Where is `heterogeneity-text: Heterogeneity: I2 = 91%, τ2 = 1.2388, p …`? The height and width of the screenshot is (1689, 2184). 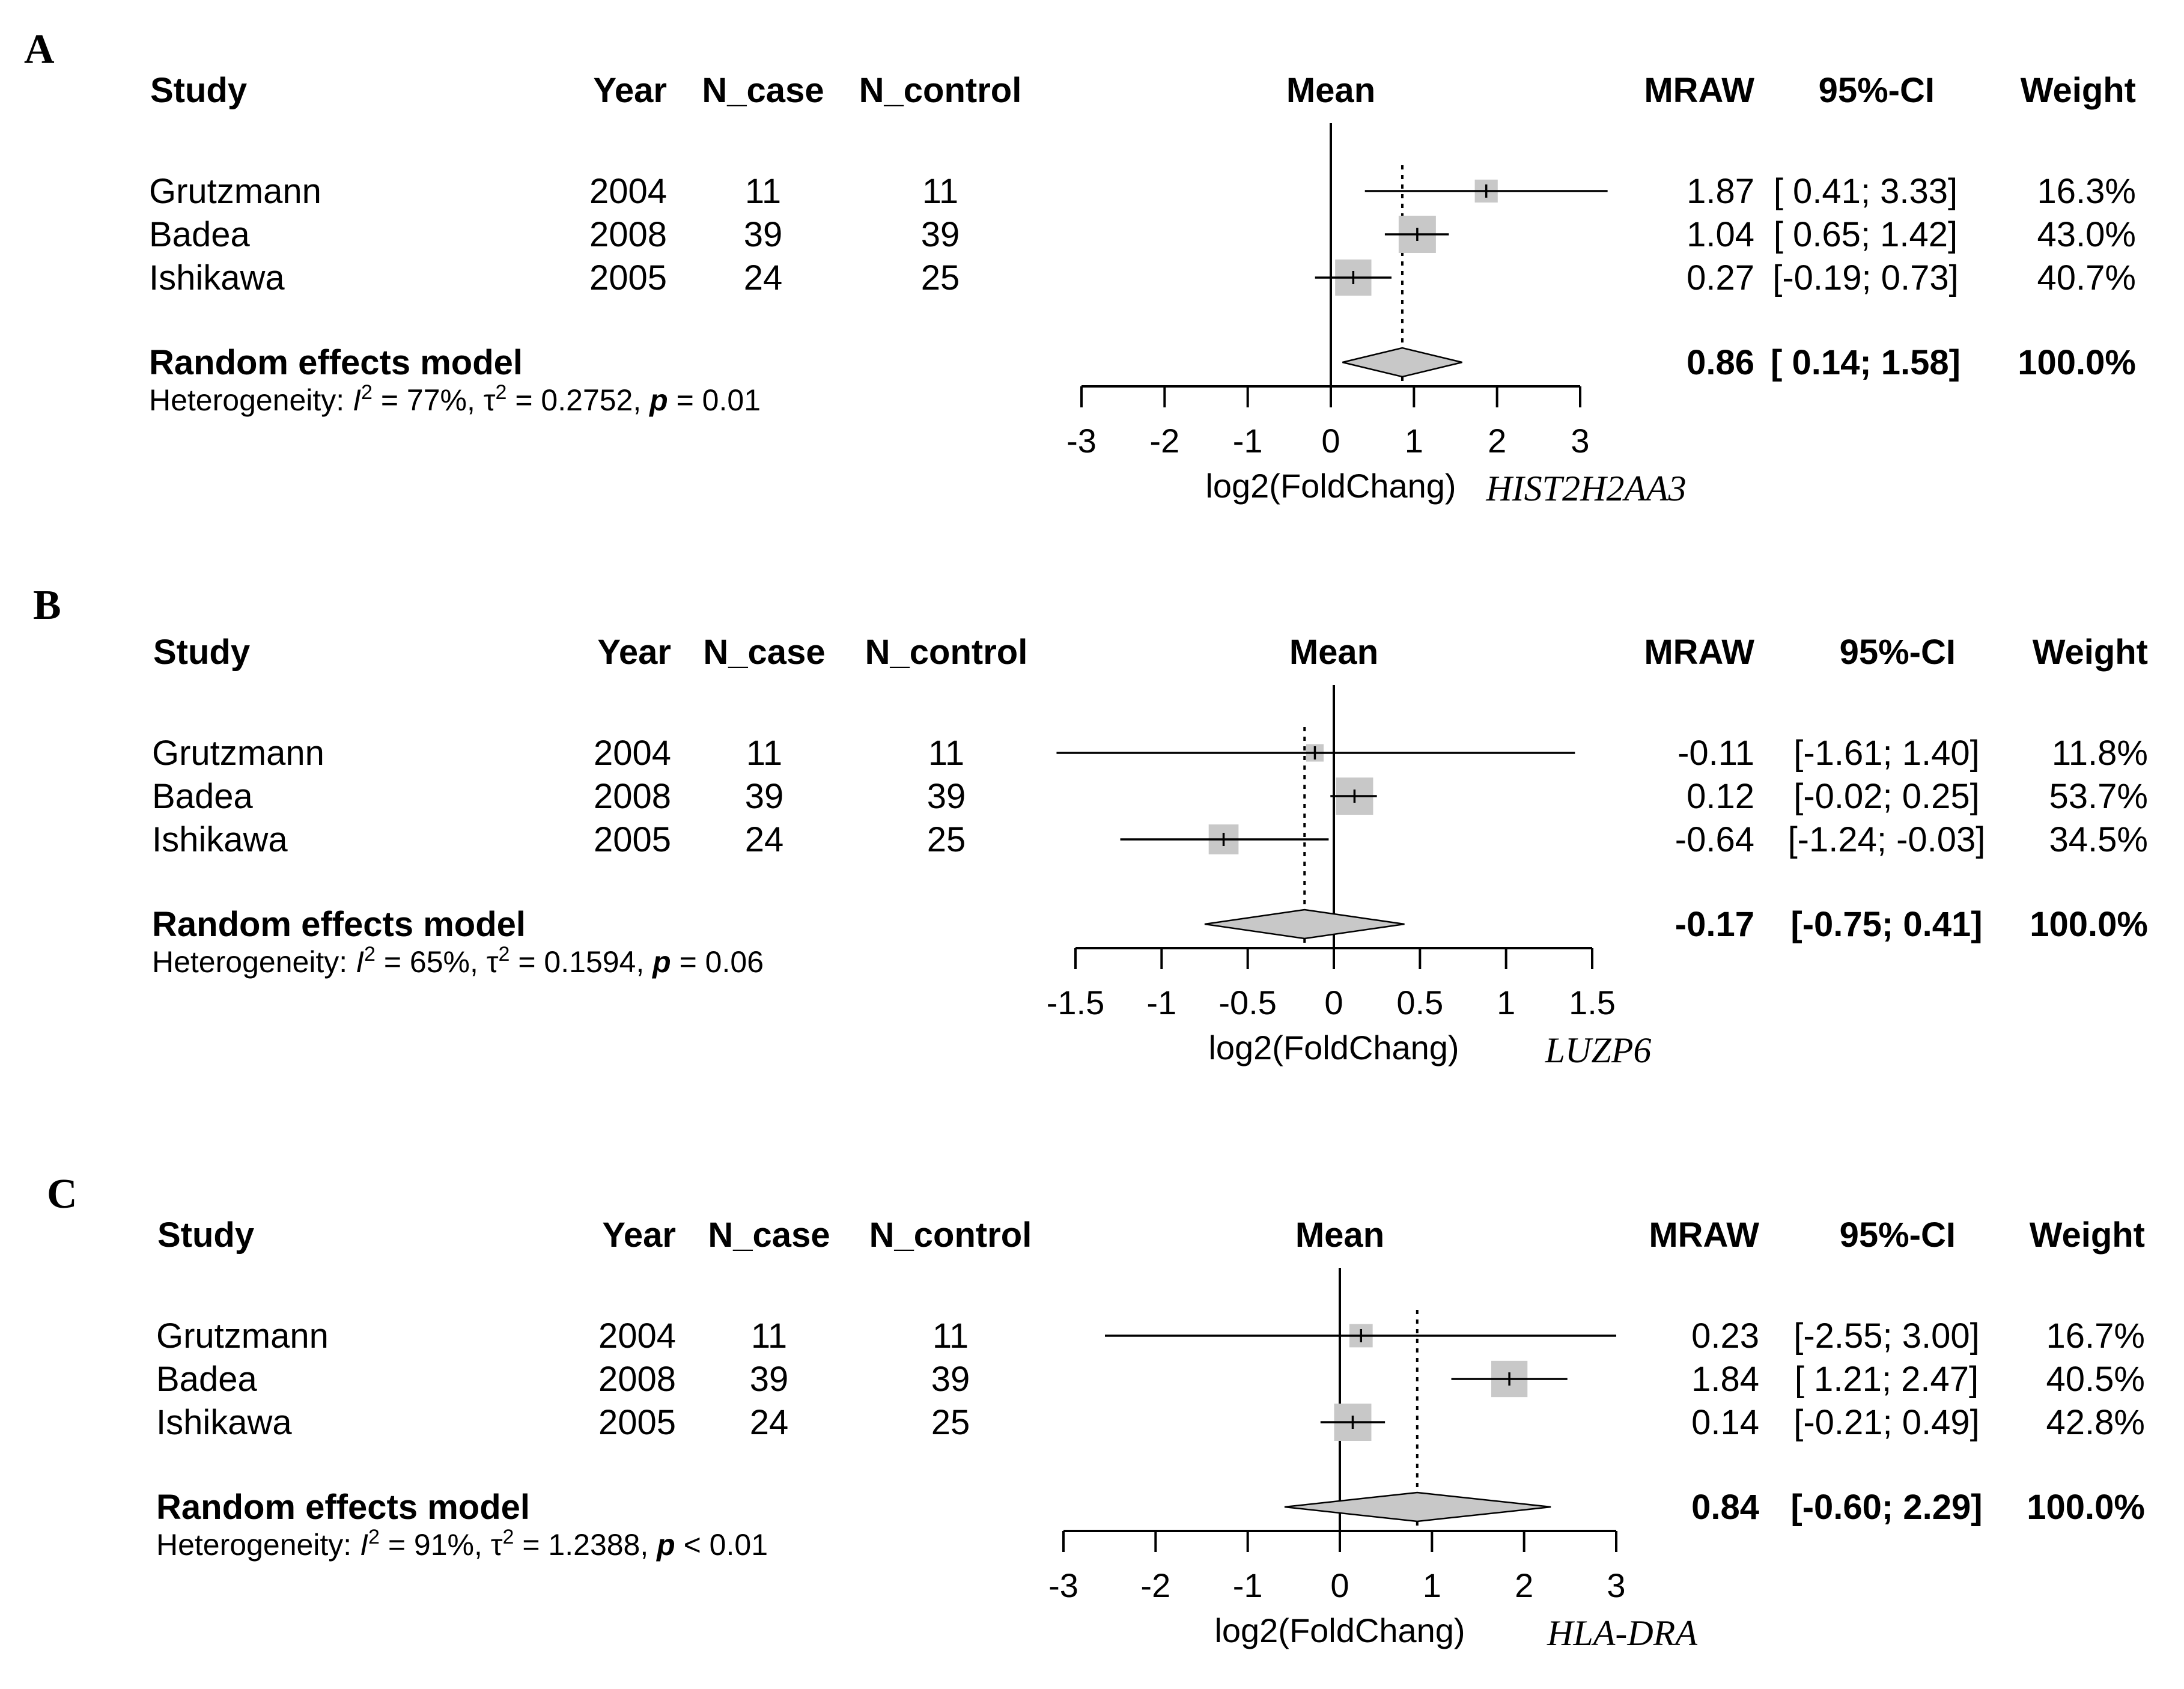 heterogeneity-text: Heterogeneity: I2 = 91%, τ2 = 1.2388, p … is located at coordinates (462, 1544).